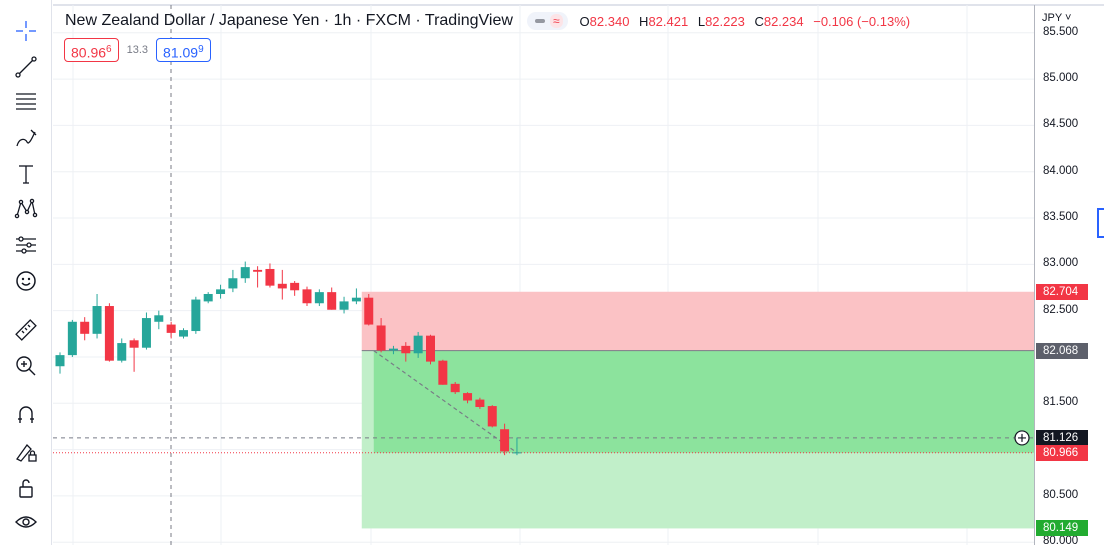 Image resolution: width=1104 pixels, height=545 pixels. What do you see at coordinates (1062, 528) in the screenshot?
I see `target-price-tag: 80.149` at bounding box center [1062, 528].